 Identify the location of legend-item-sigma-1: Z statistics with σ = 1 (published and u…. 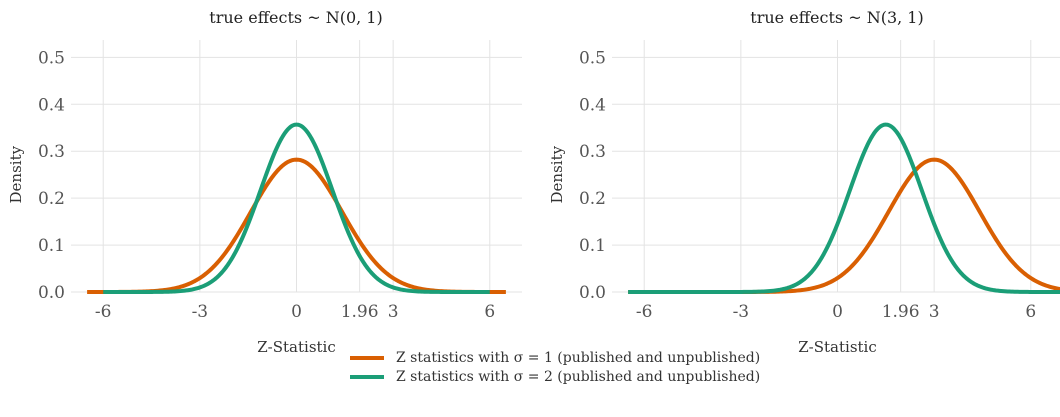
(555, 357).